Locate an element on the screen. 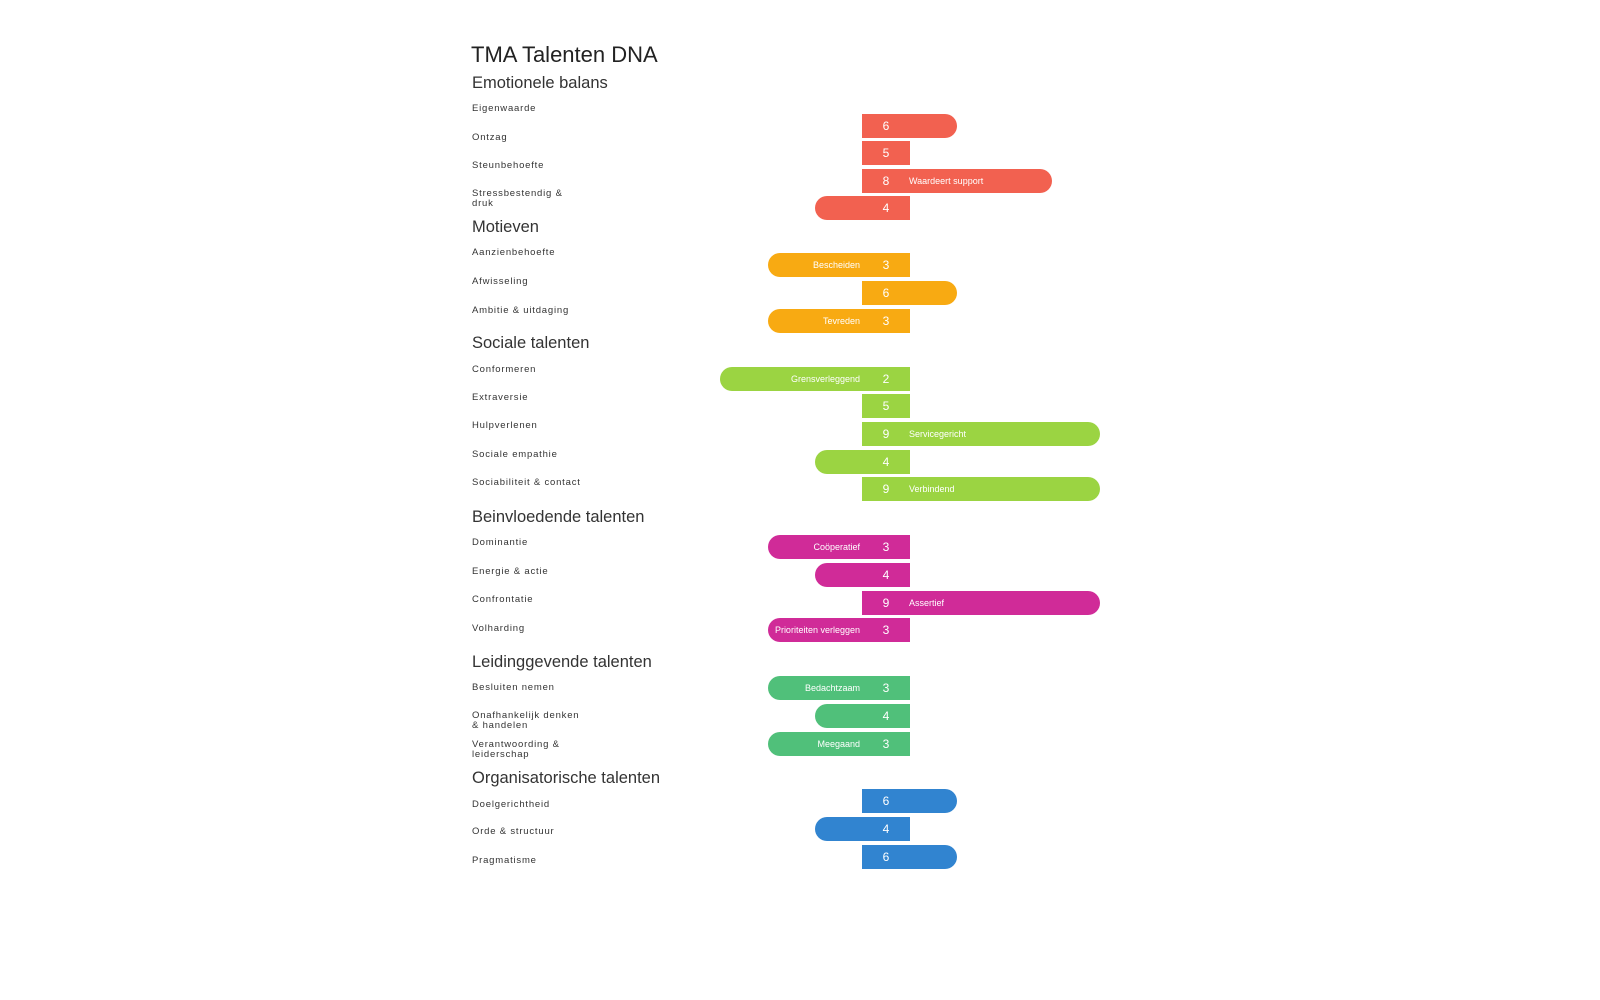  trait-label: Prioriteiten verleggen is located at coordinates (817, 630).